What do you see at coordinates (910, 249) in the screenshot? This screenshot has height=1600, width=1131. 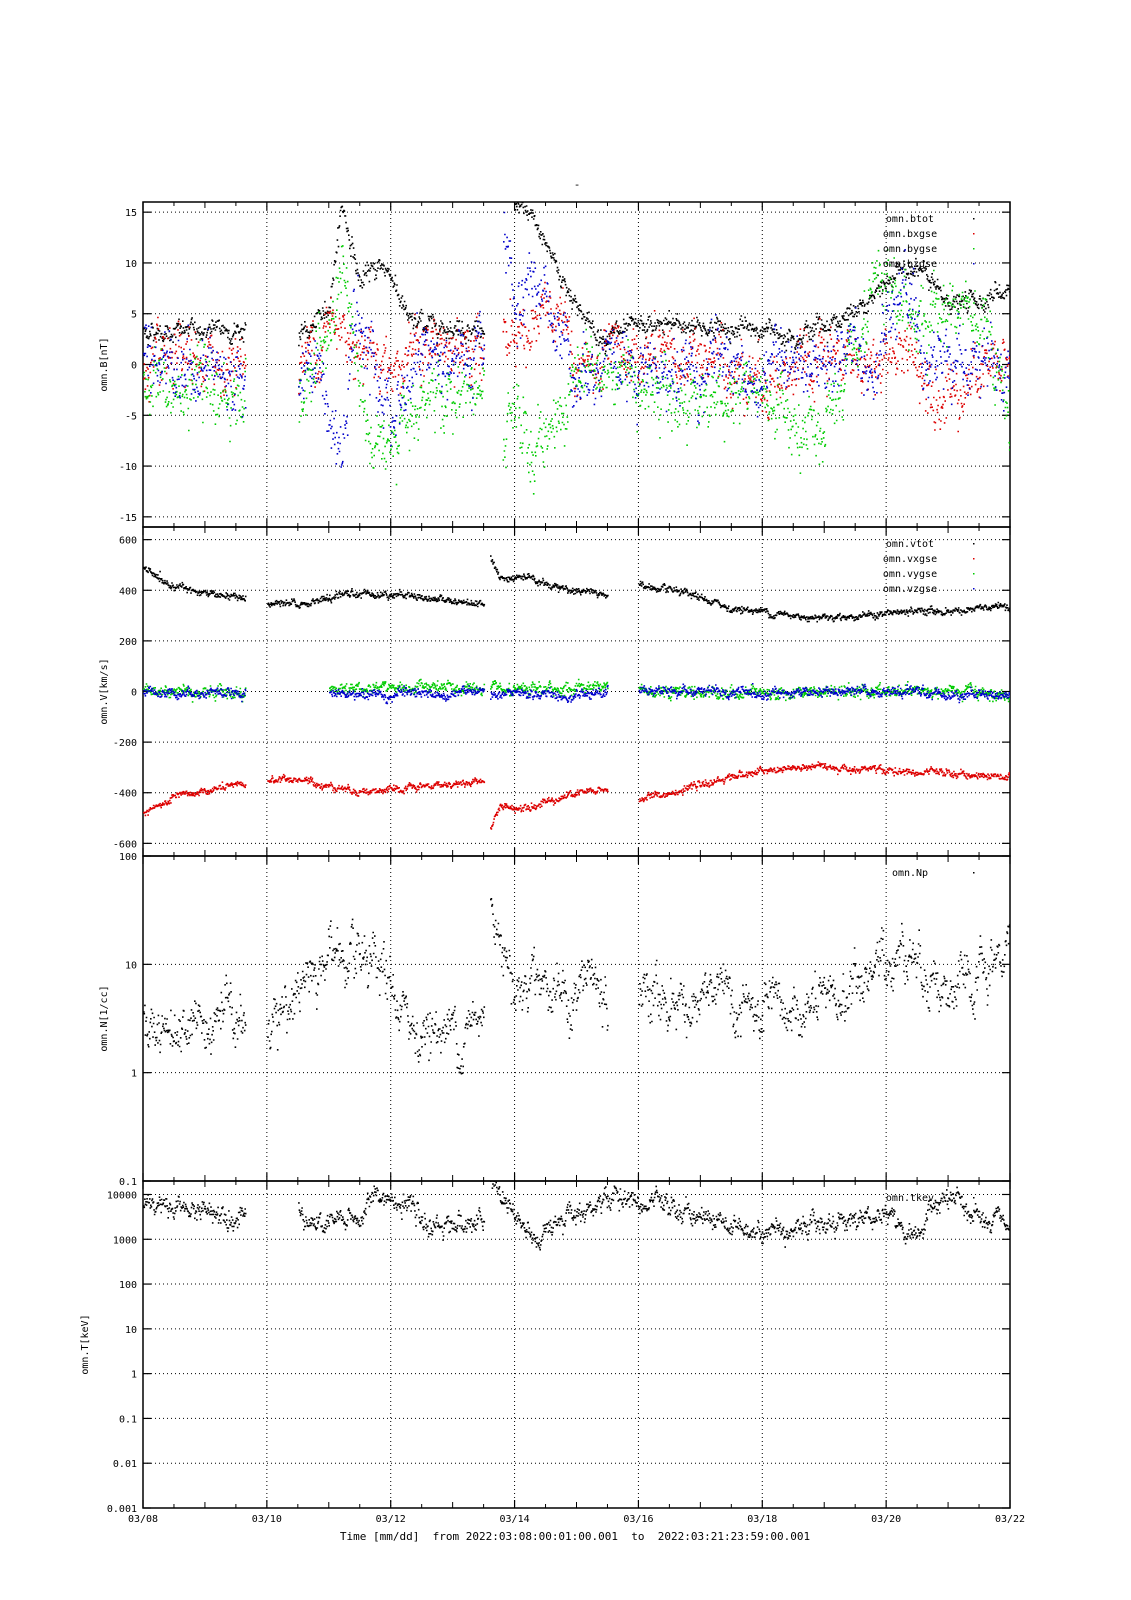 I see `legend-entry-label: omn.bygse` at bounding box center [910, 249].